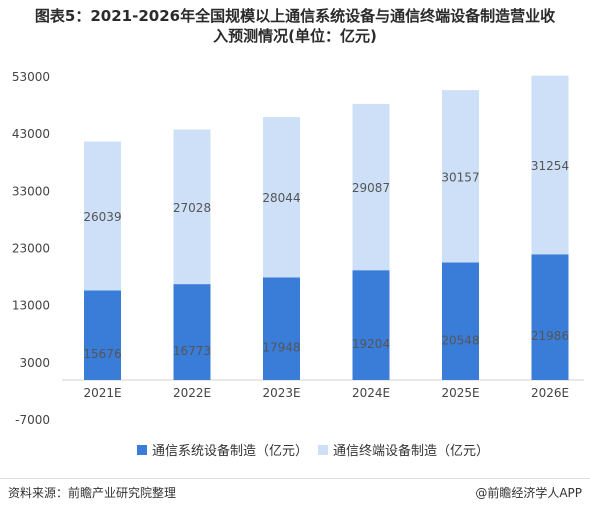 The image size is (590, 511). I want to click on legend-swatch-terminal-equipment, so click(323, 450).